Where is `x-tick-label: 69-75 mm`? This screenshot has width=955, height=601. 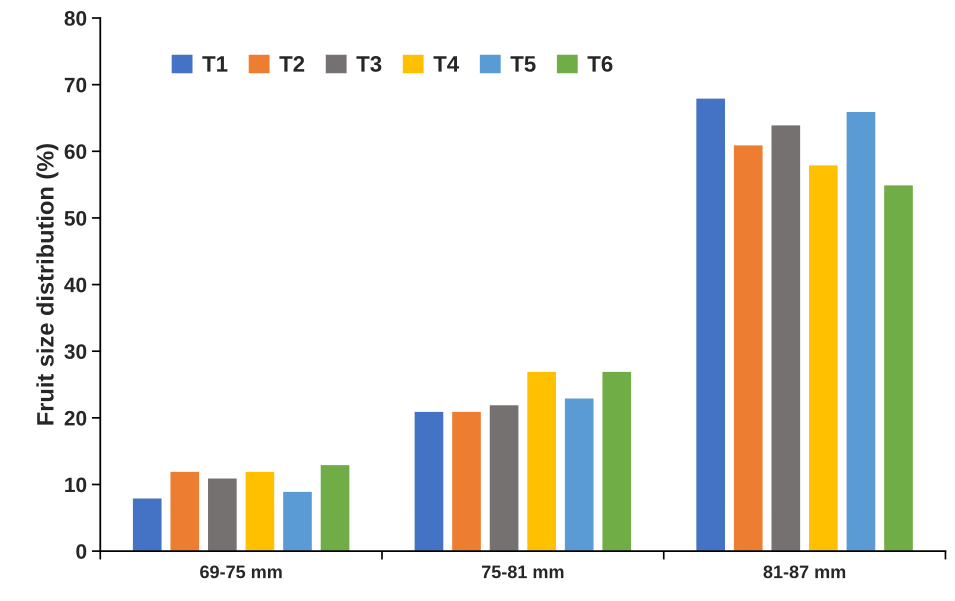 x-tick-label: 69-75 mm is located at coordinates (241, 571).